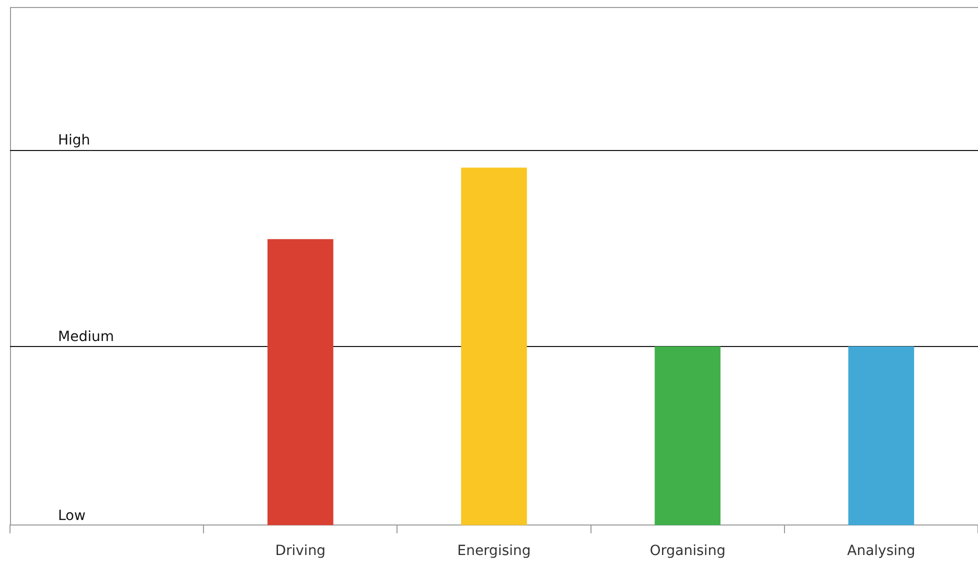 This screenshot has width=978, height=574. I want to click on x-tick-label: Organising, so click(688, 551).